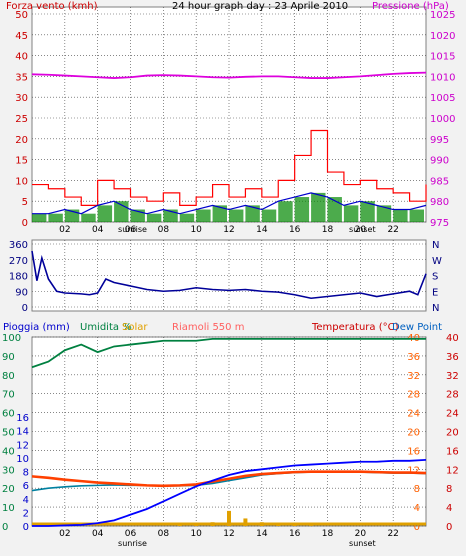 The image size is (466, 556). Describe the element at coordinates (328, 534) in the screenshot. I see `x-tick-label: 18` at that location.